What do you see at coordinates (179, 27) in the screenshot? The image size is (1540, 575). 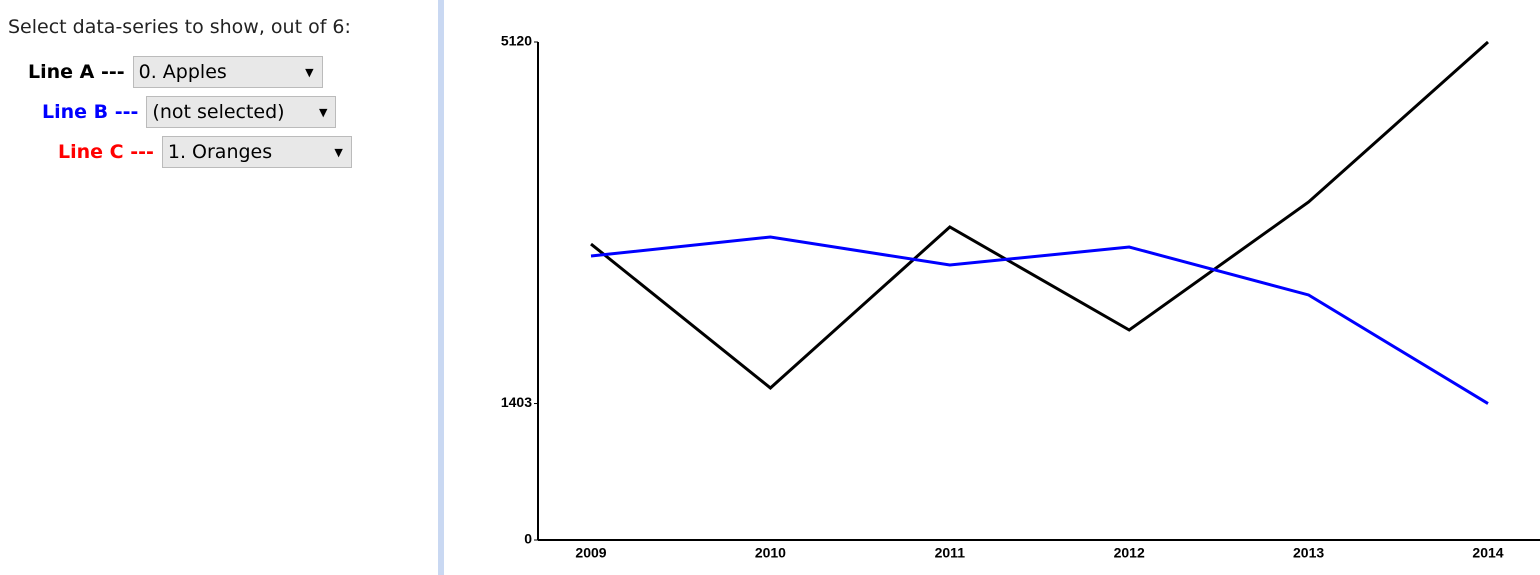 I see `prompt: Select data-series to show, out of 6:` at bounding box center [179, 27].